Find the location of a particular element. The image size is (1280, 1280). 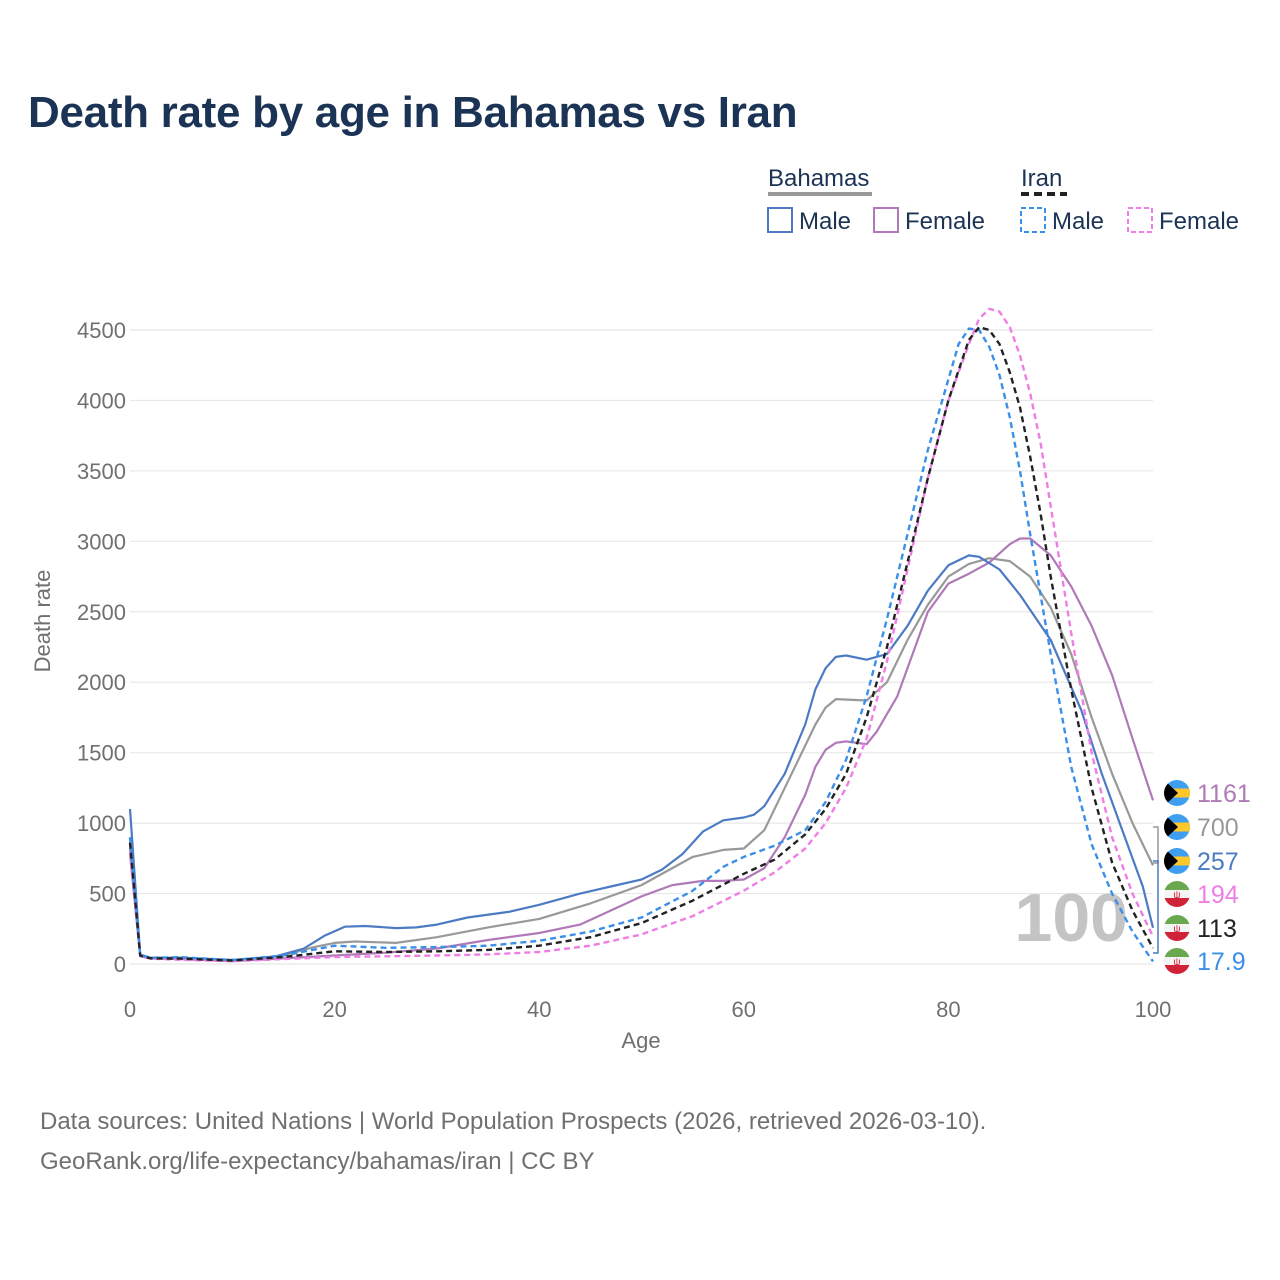

y-axis-label: Death rate is located at coordinates (42, 621).